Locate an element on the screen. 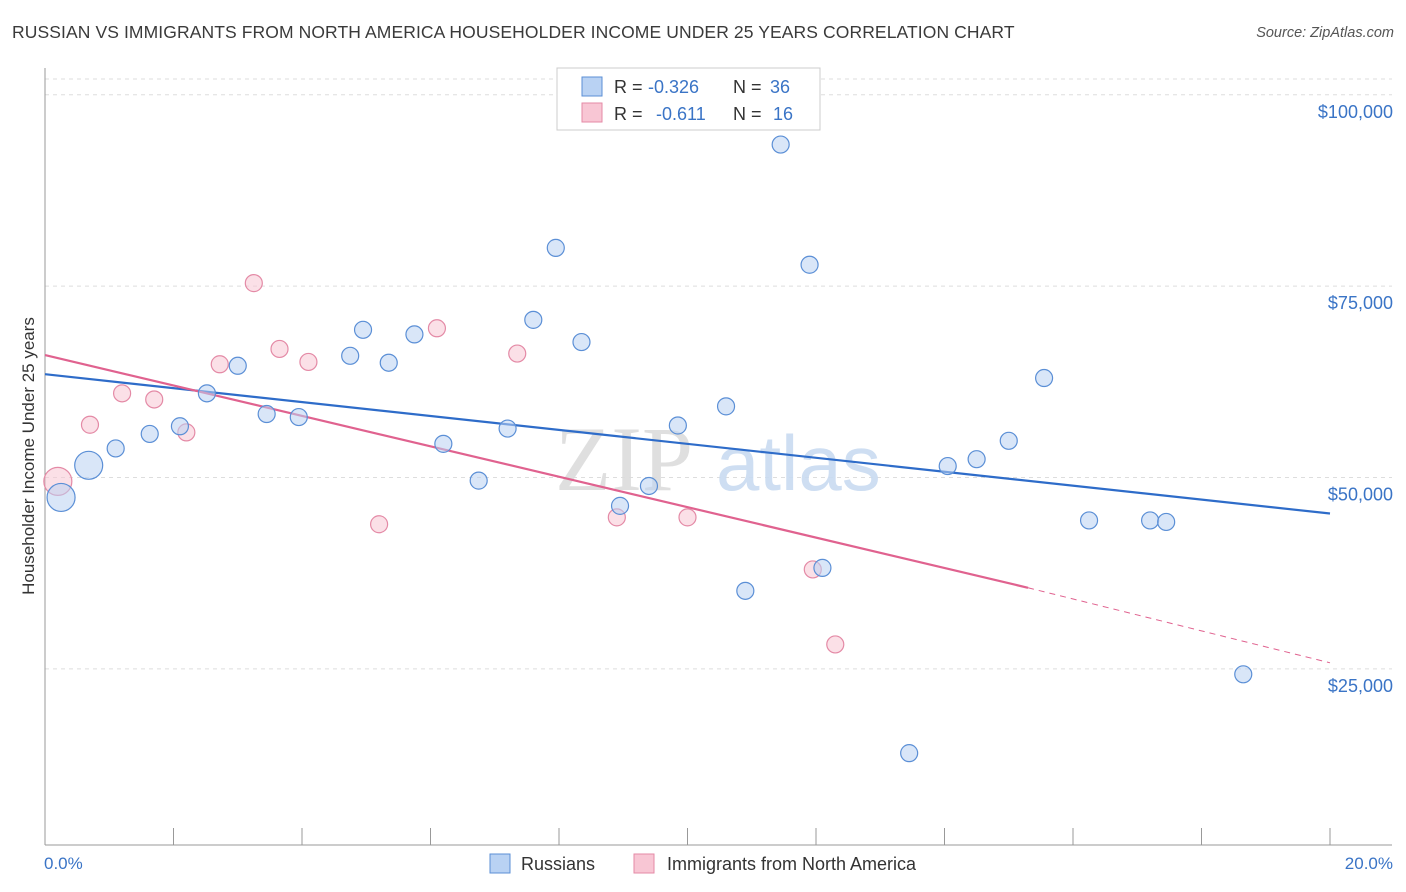 The width and height of the screenshot is (1406, 892). x-tick-label-min: 0.0% is located at coordinates (63, 863).